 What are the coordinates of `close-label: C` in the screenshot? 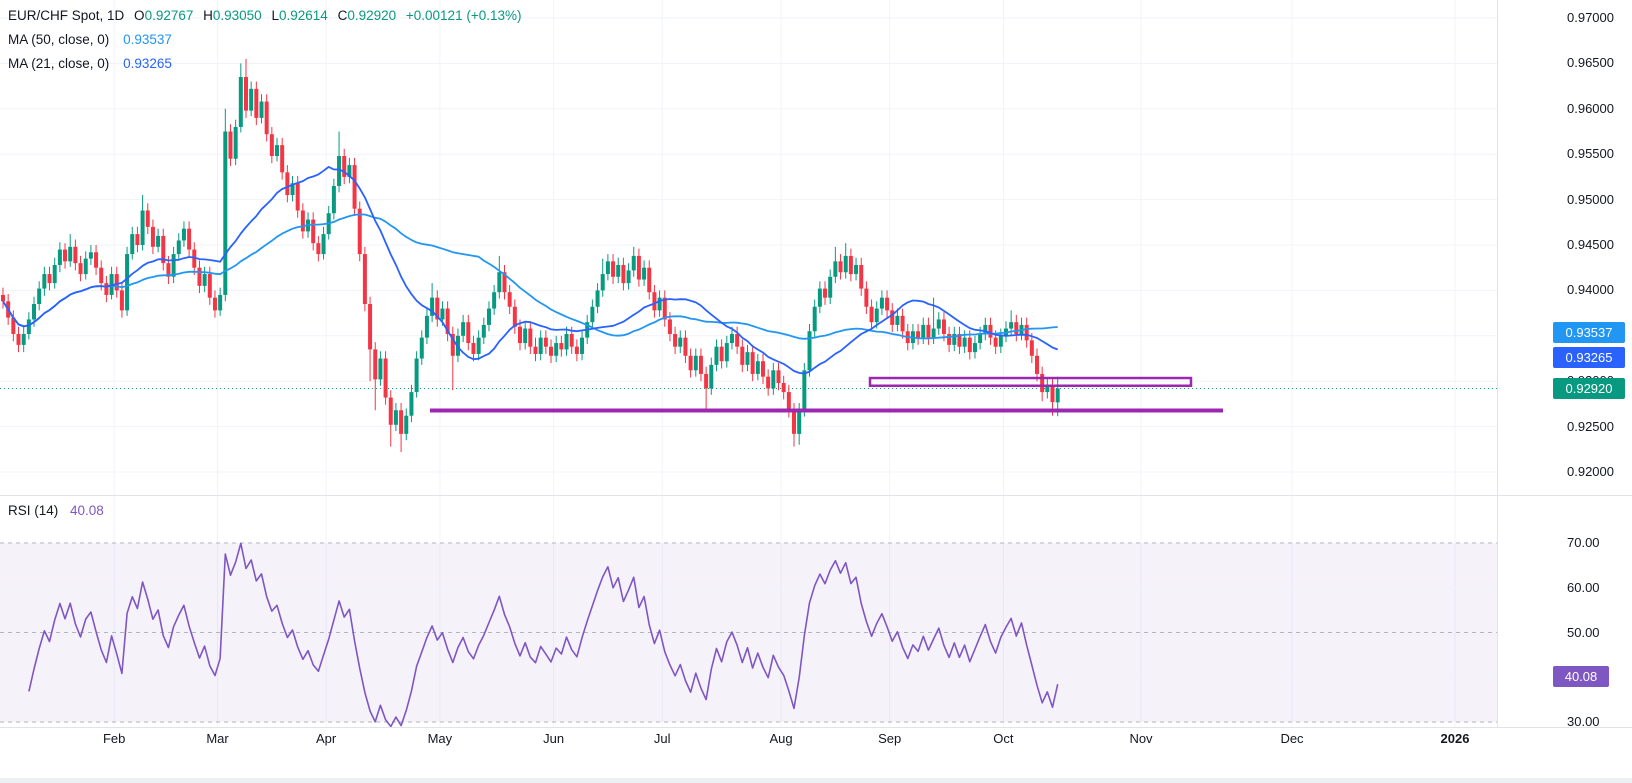 It's located at (342, 15).